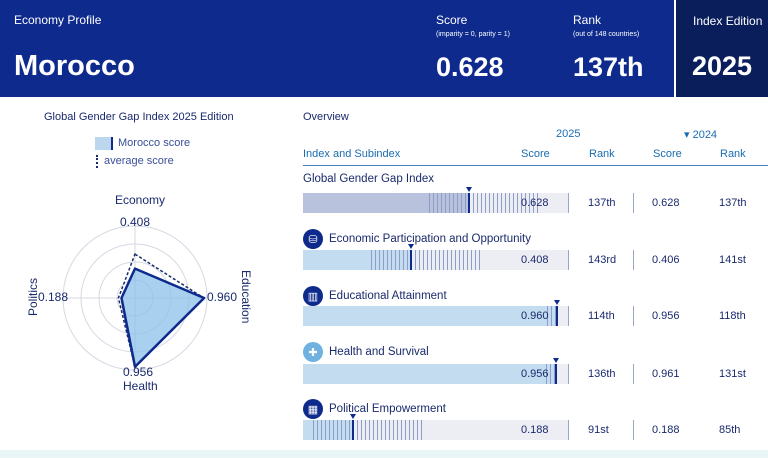  I want to click on header-label: Economy Profile, so click(58, 20).